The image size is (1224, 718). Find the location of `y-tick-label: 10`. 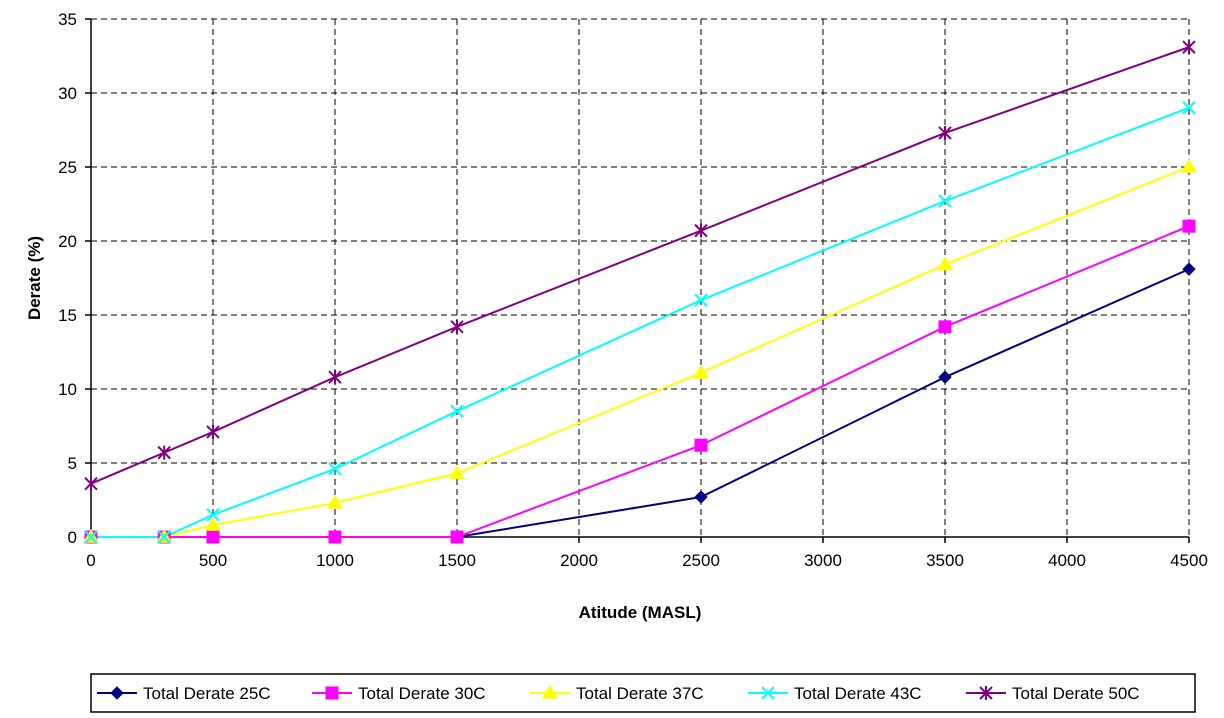

y-tick-label: 10 is located at coordinates (67, 389).